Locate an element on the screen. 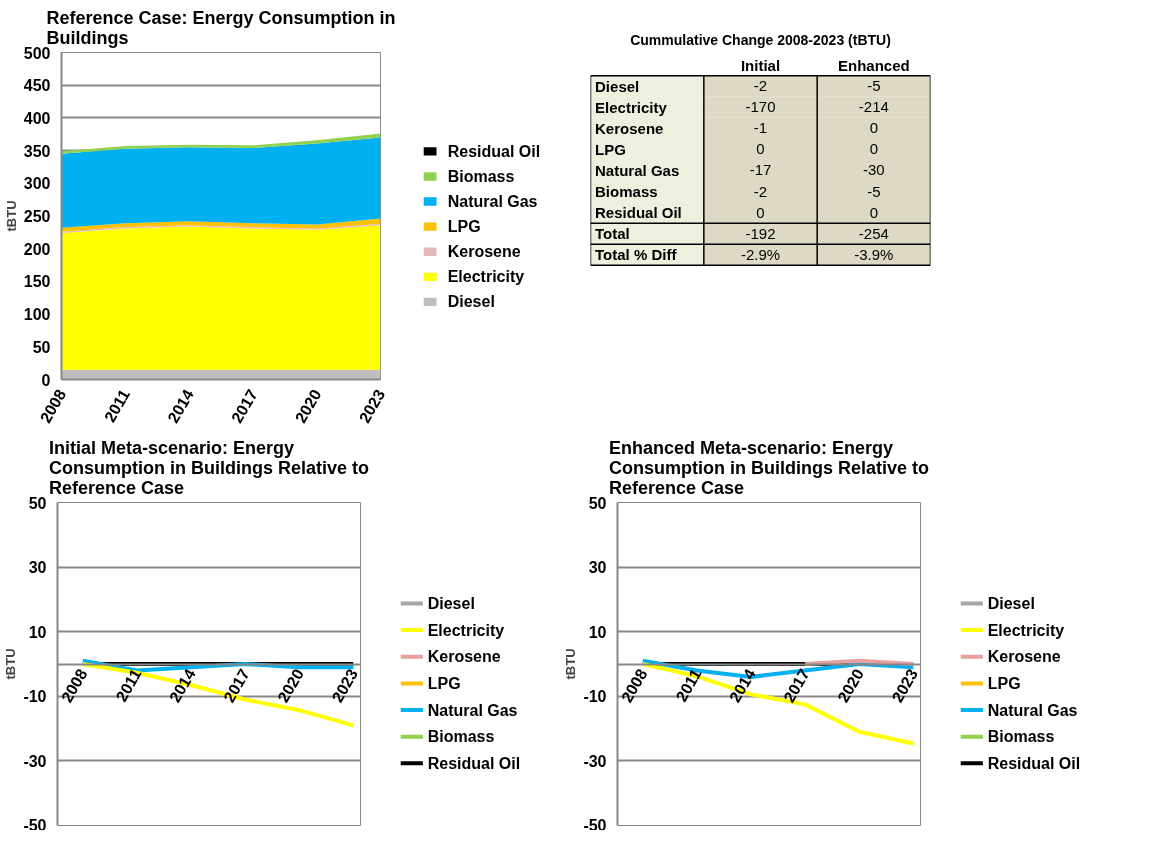  text: Natural Gas is located at coordinates (637, 170).